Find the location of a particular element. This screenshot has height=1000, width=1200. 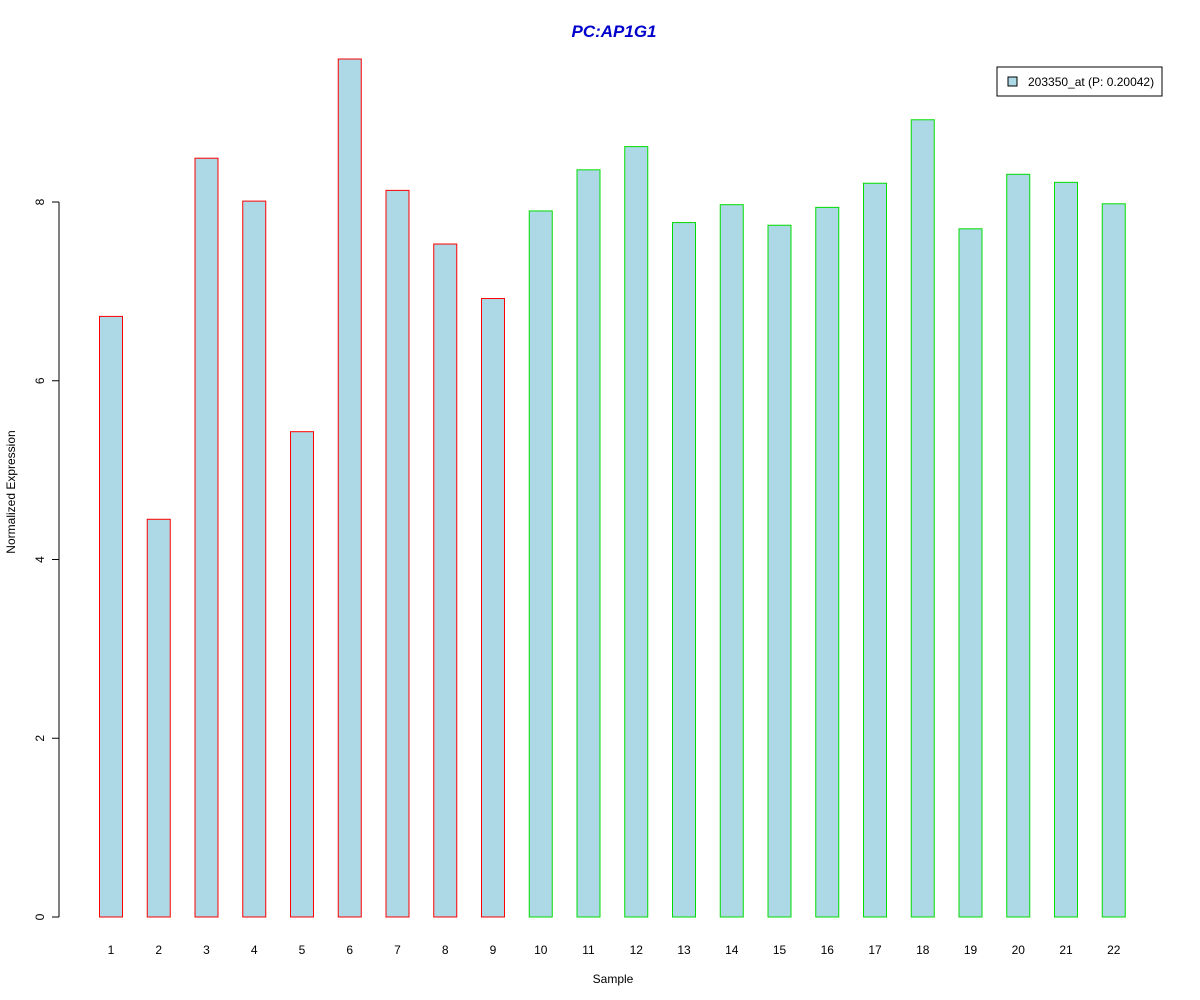

x-axis-tick-label: 4 is located at coordinates (254, 950).